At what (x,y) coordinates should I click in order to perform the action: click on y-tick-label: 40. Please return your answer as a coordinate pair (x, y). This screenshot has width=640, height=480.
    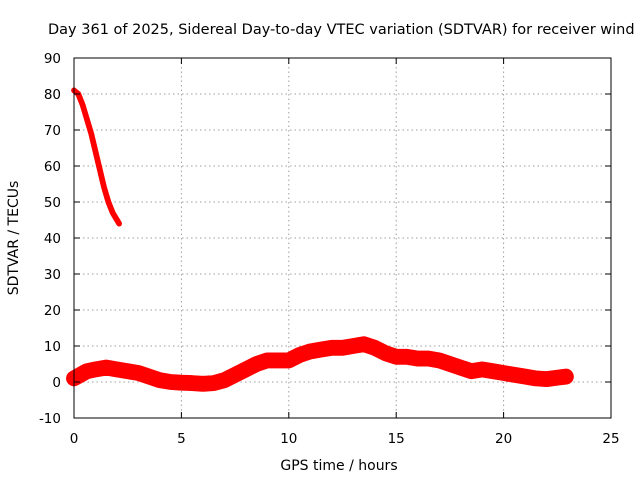
    Looking at the image, I should click on (52, 239).